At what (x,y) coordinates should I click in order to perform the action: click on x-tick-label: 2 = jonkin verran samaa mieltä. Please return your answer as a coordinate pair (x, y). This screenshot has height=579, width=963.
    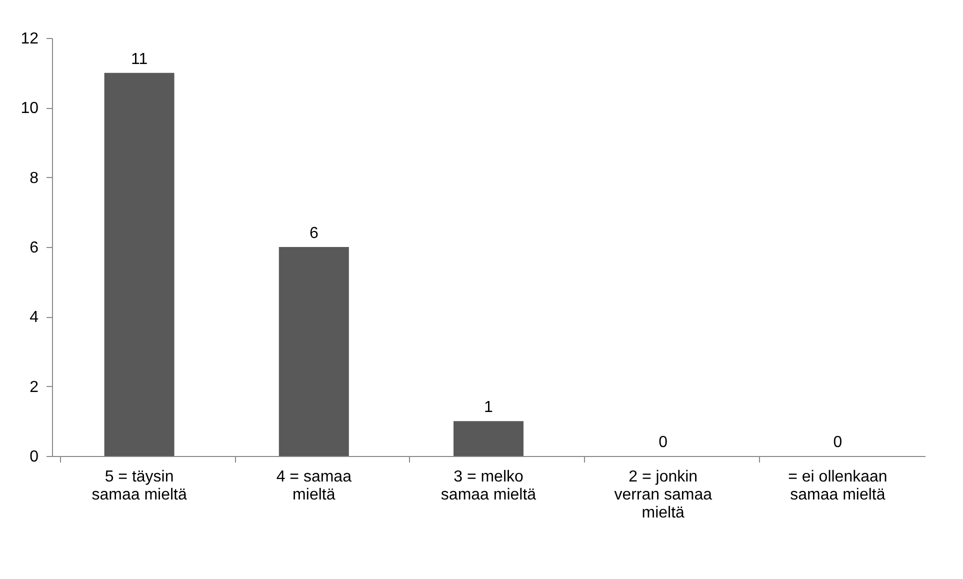
    Looking at the image, I should click on (663, 495).